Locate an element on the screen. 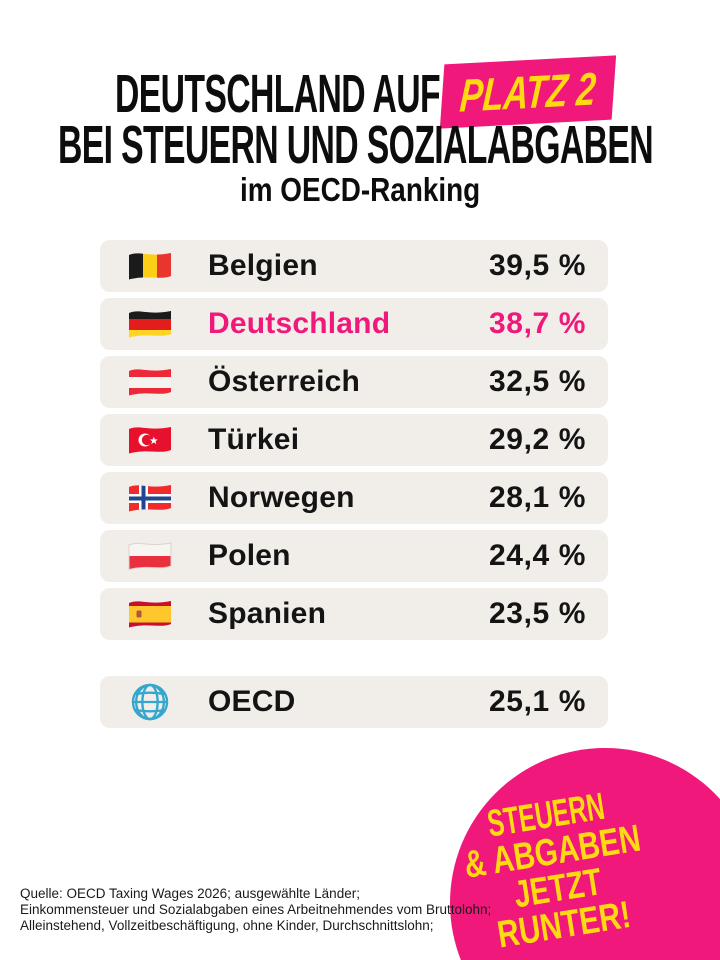  country-name: Türkei is located at coordinates (254, 439).